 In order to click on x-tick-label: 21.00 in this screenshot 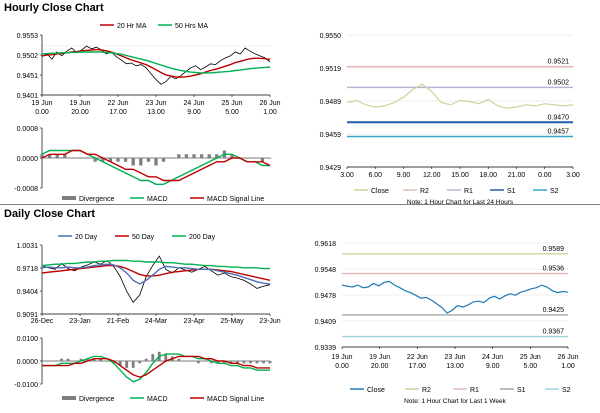, I will do `click(517, 175)`.